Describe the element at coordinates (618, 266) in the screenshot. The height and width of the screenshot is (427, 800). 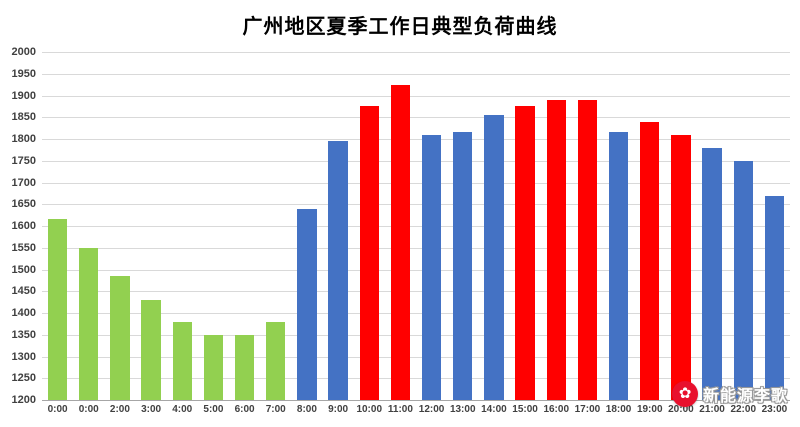
I see `bar-18:00` at that location.